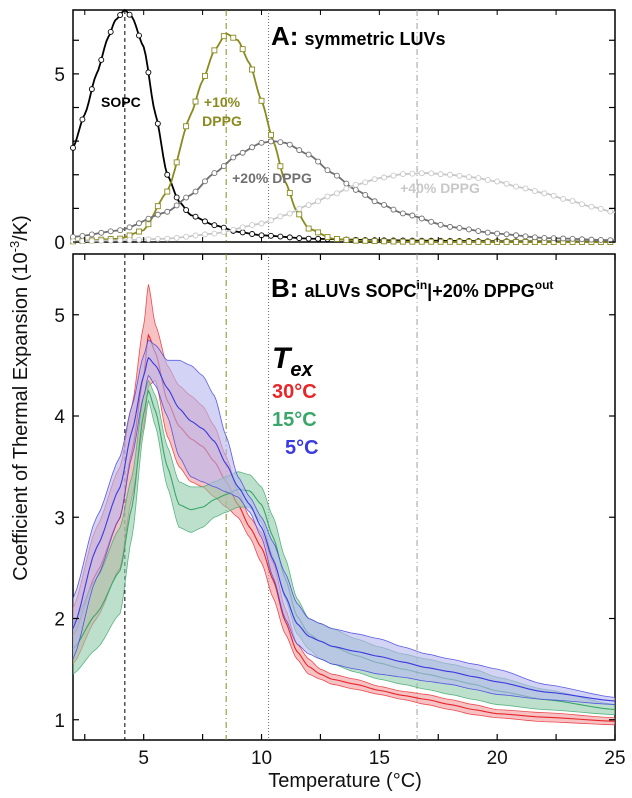 This screenshot has height=798, width=632. I want to click on legend-15c: 15°C, so click(294, 420).